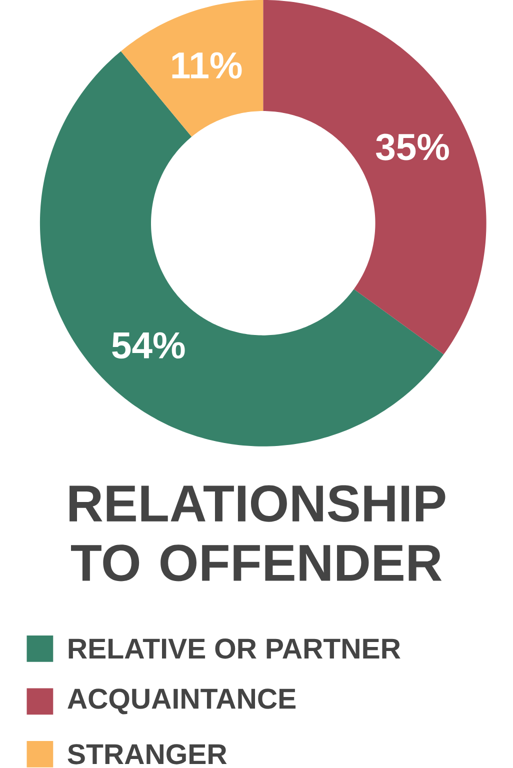 The width and height of the screenshot is (513, 768). What do you see at coordinates (182, 701) in the screenshot?
I see `legend-label: ACQUAINTANCE` at bounding box center [182, 701].